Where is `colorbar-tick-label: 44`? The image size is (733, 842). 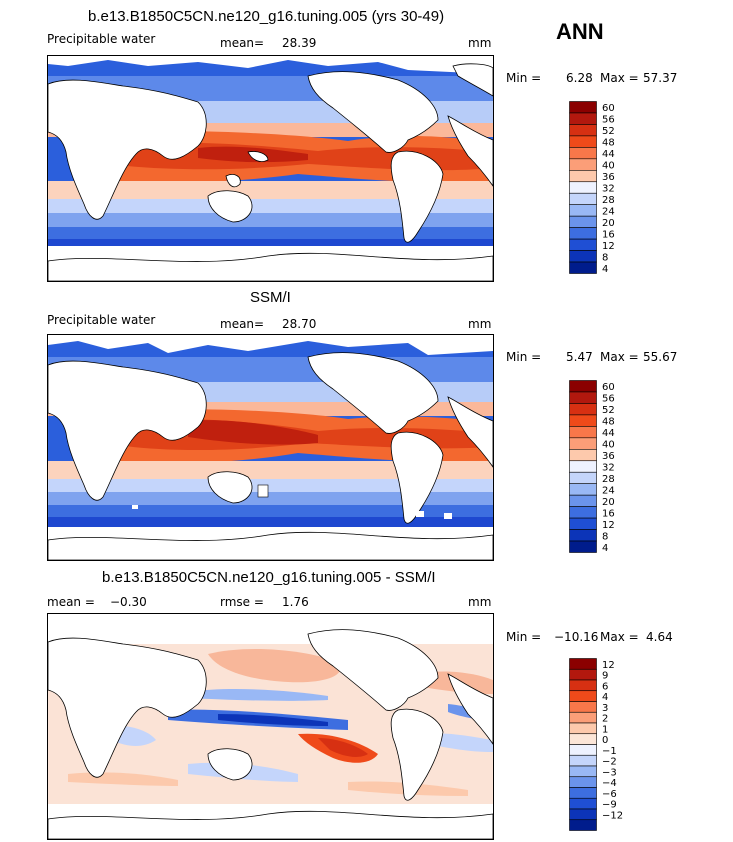 colorbar-tick-label: 44 is located at coordinates (608, 154).